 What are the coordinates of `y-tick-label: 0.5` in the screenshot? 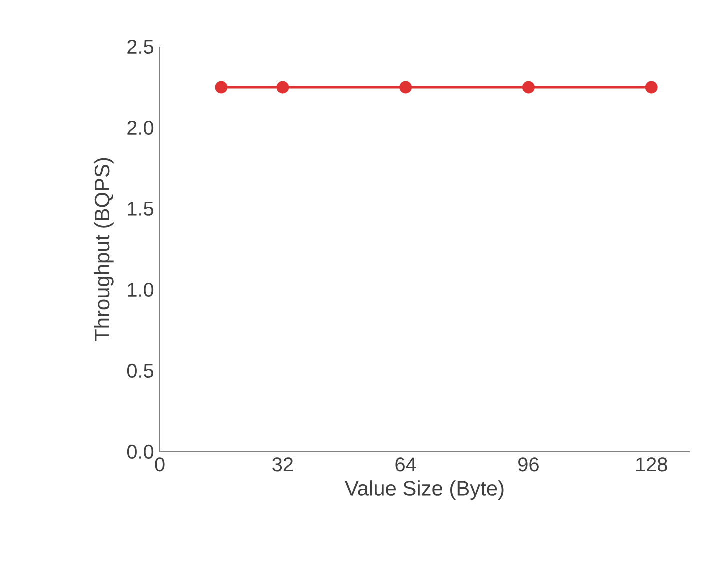 It's located at (140, 371).